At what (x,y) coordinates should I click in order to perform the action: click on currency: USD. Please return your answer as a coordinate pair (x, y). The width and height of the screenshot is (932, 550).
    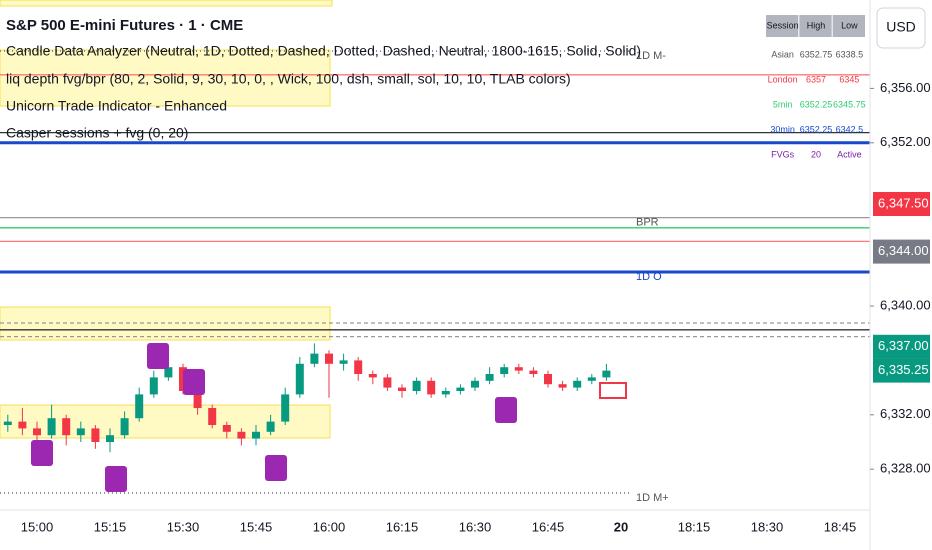
    Looking at the image, I should click on (901, 27).